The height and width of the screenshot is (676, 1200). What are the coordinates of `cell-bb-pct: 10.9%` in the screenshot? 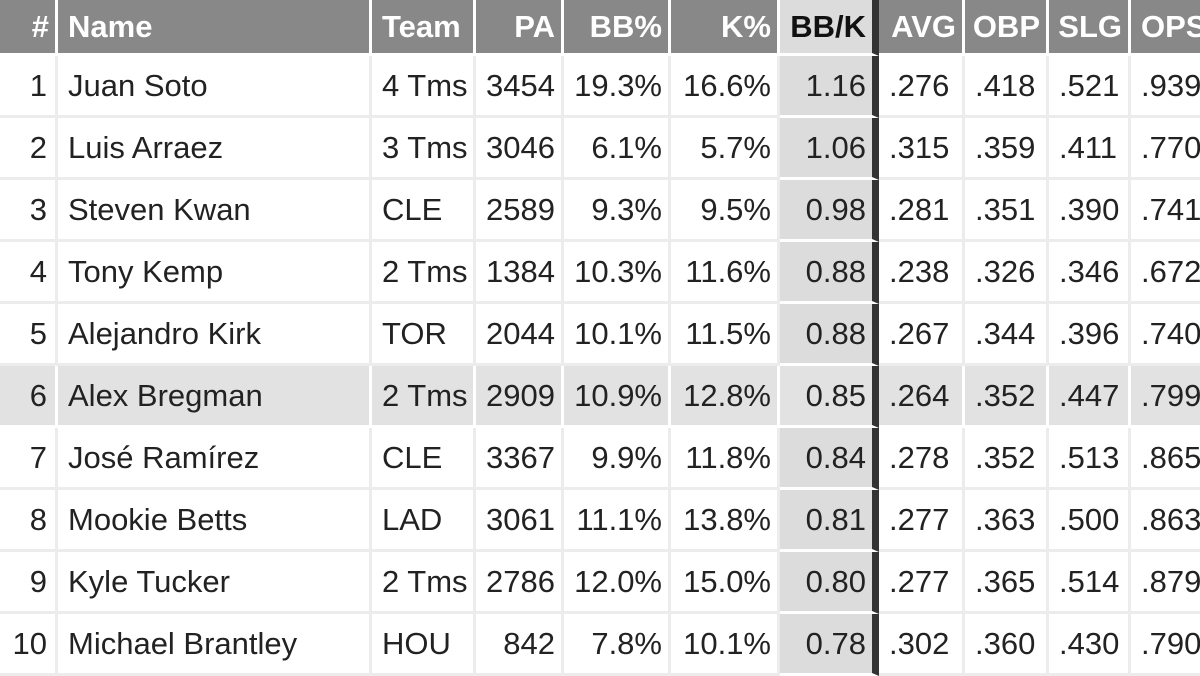 It's located at (617, 397).